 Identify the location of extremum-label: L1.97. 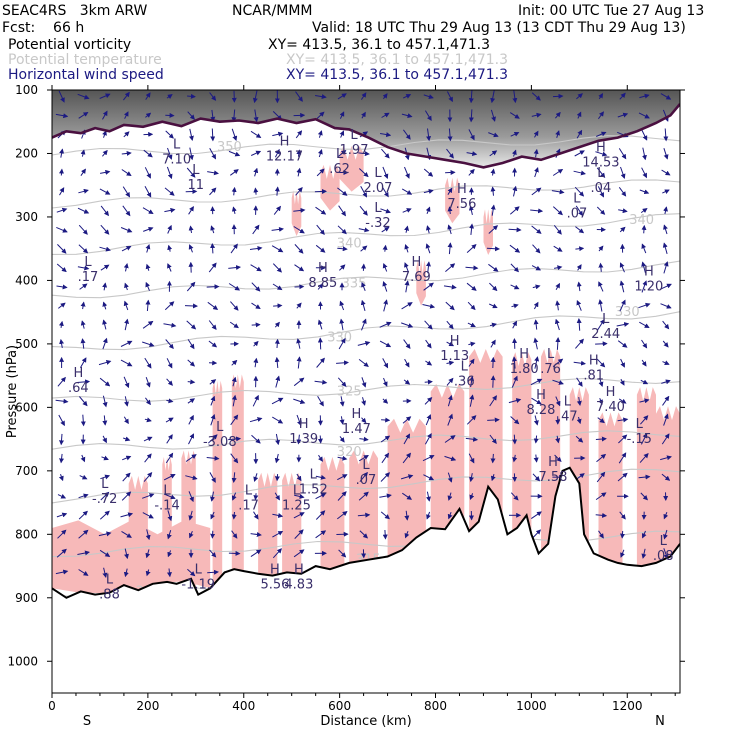
(354, 143).